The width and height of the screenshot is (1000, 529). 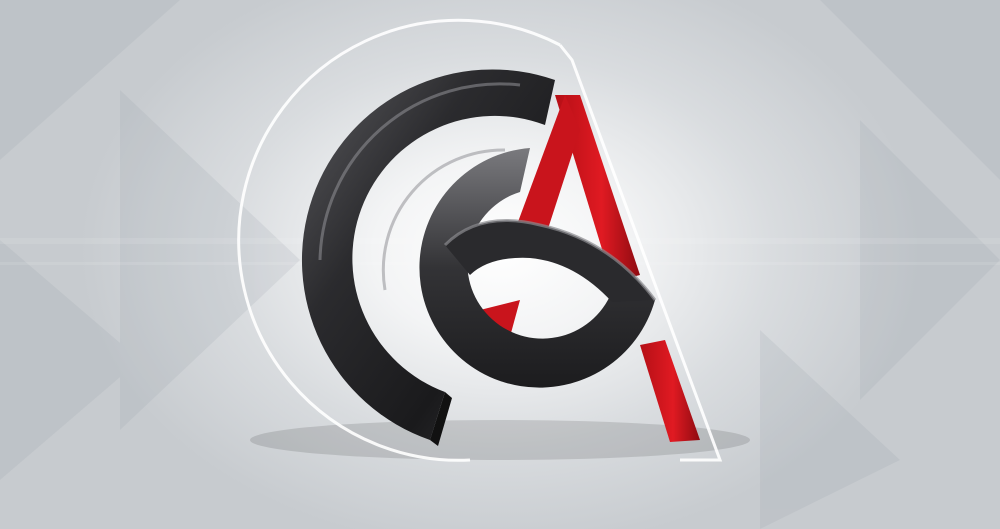 I want to click on outline-a-stroke, so click(x=640, y=253).